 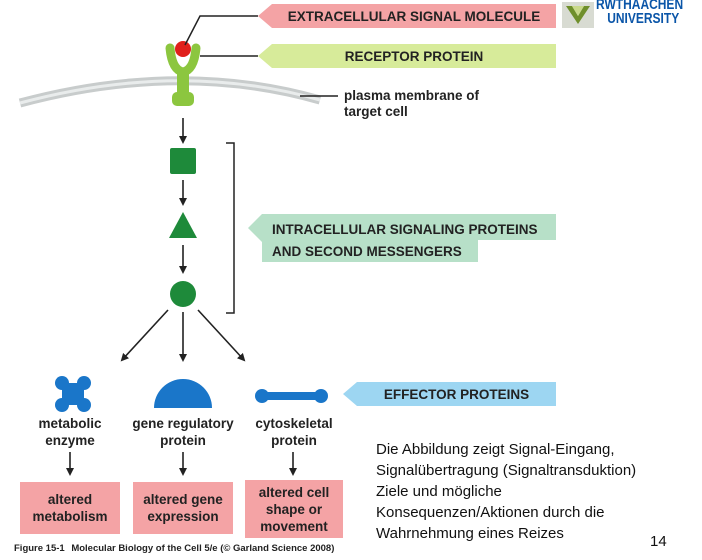 I want to click on intracellular-label-bg, so click(x=402, y=238).